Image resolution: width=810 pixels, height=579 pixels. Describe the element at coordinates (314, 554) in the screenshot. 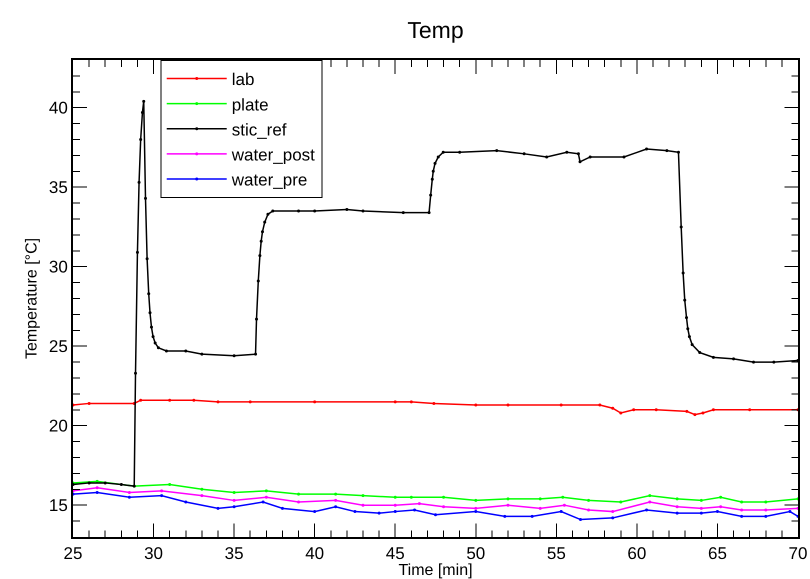

I see `x-tick-label: 40` at that location.